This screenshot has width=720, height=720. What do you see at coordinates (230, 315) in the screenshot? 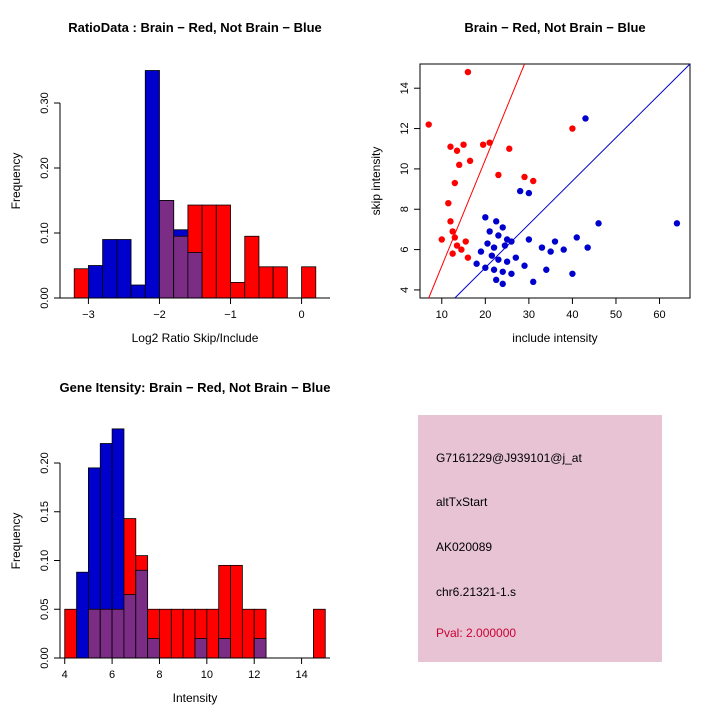
I see `svg-text: −1` at bounding box center [230, 315].